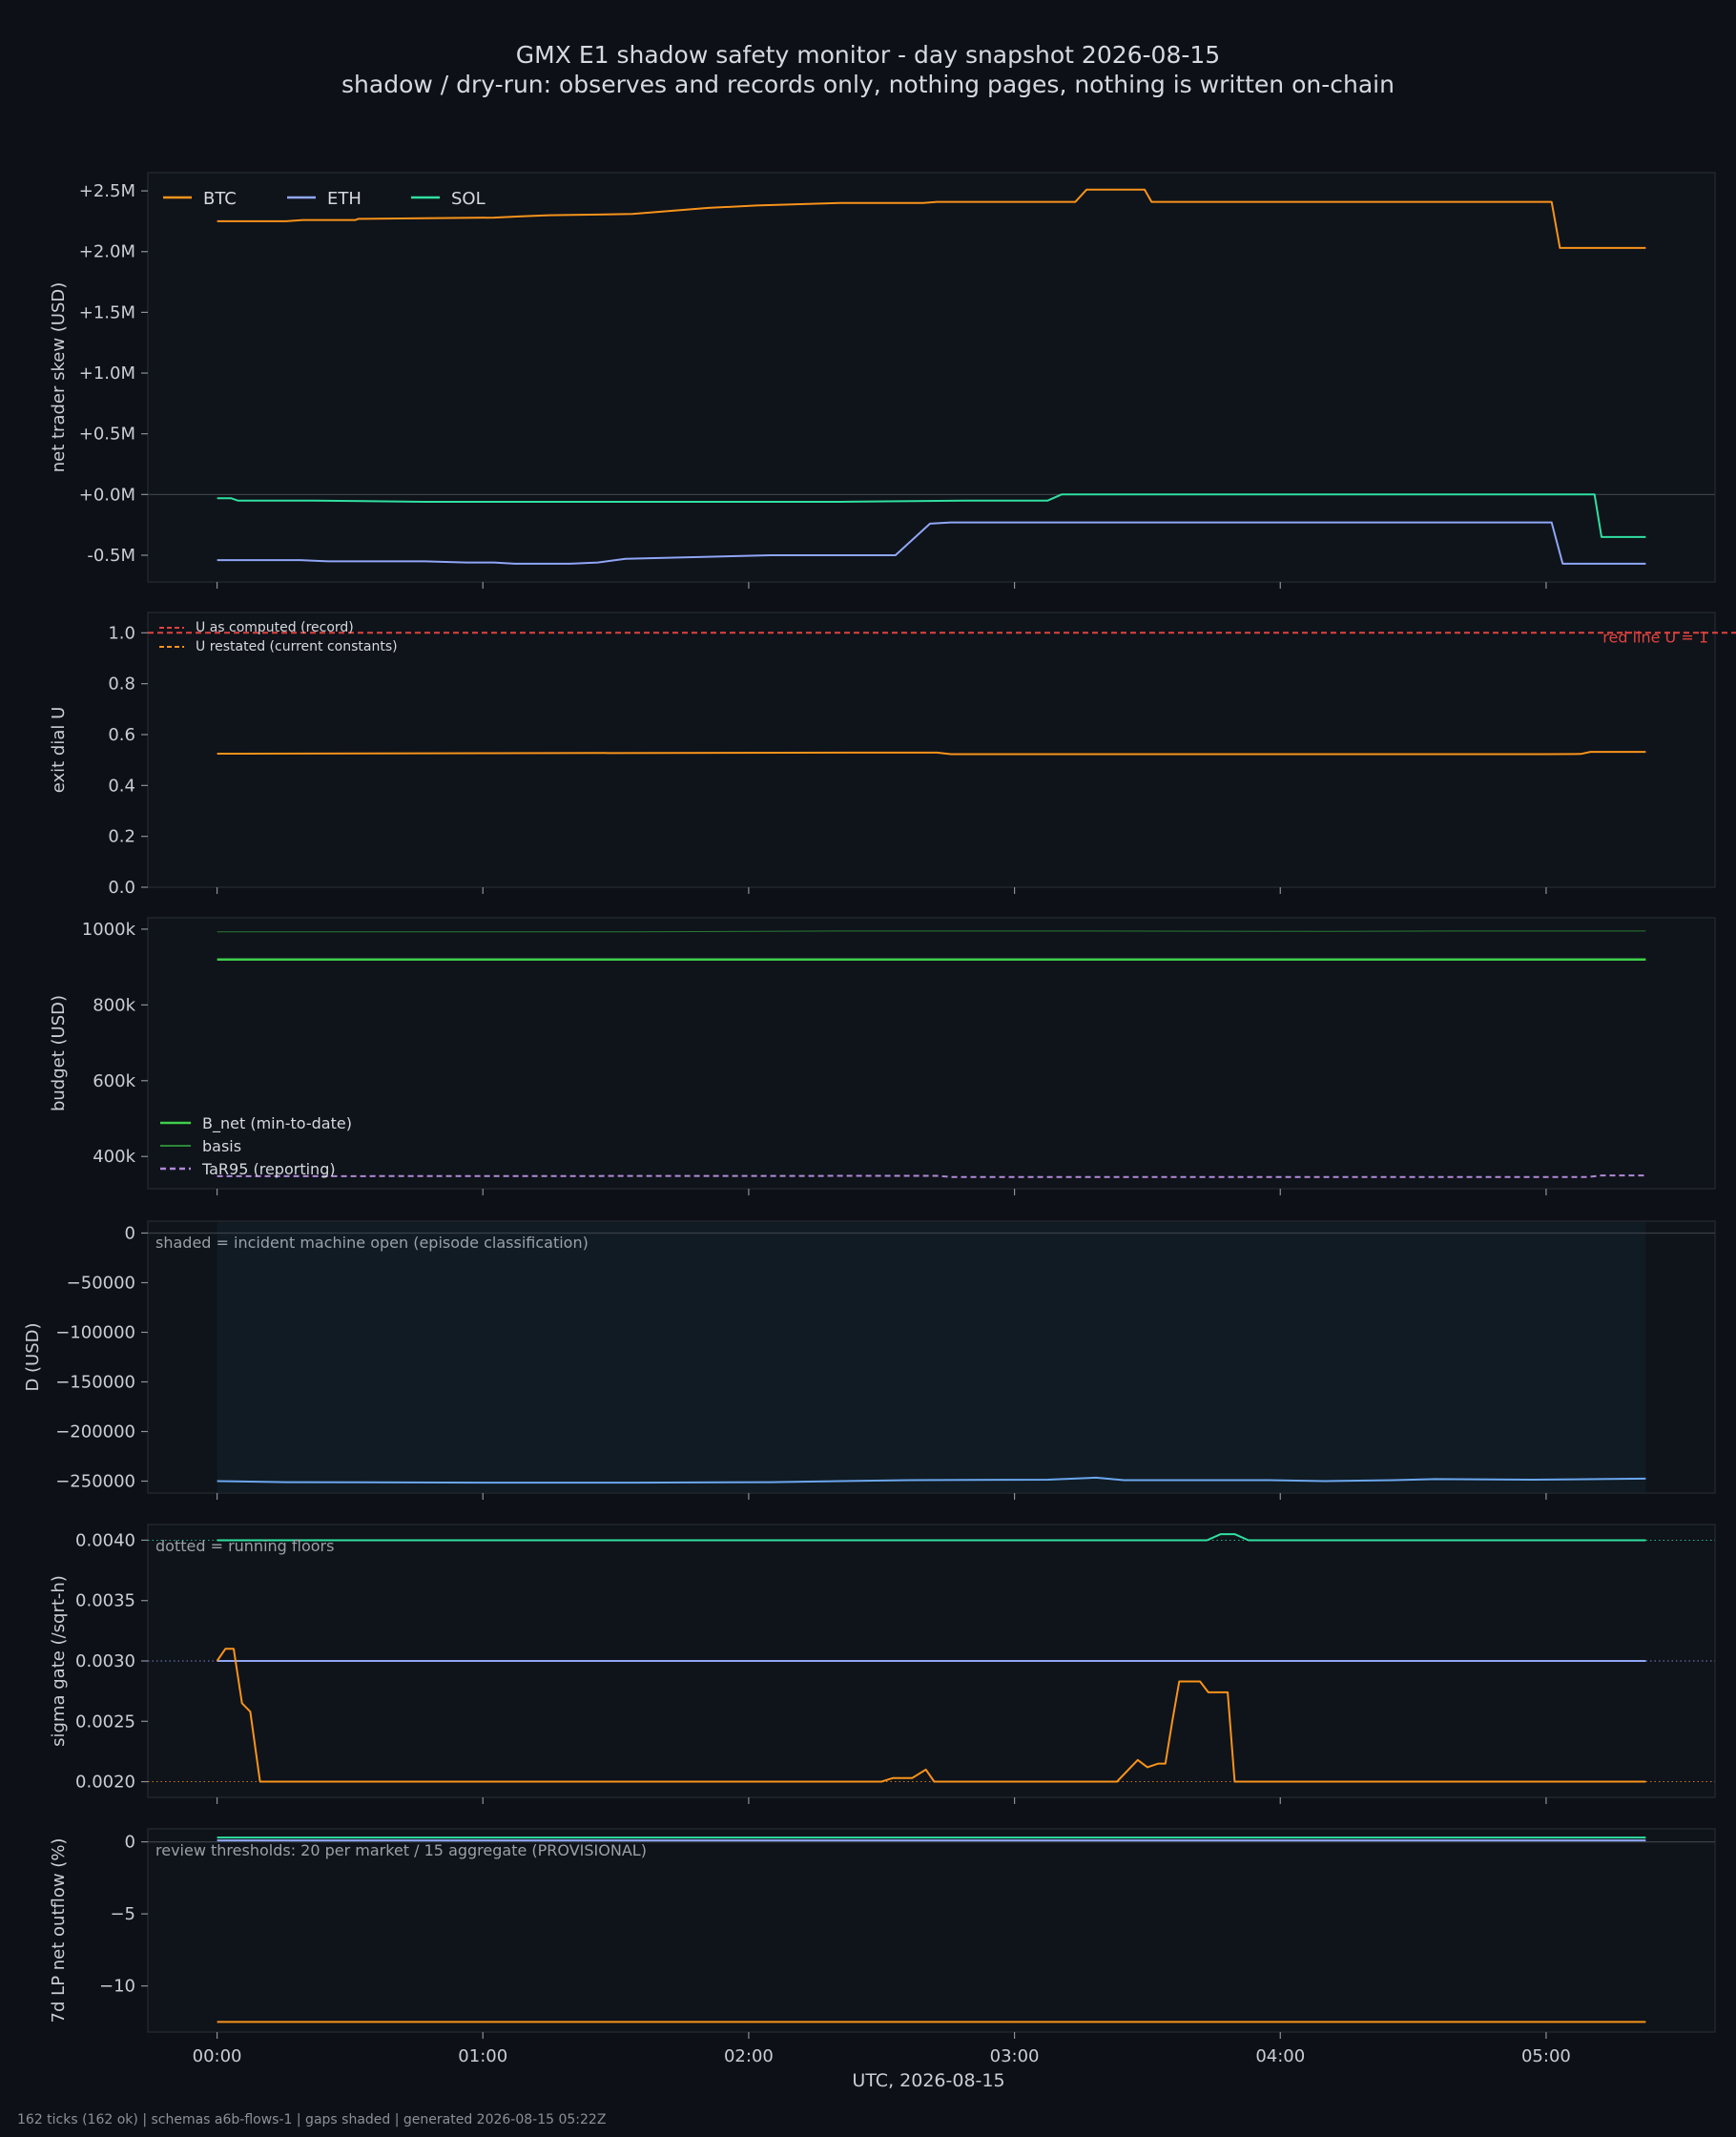 The image size is (1736, 2137). I want to click on y-tick-label: 0.4, so click(121, 786).